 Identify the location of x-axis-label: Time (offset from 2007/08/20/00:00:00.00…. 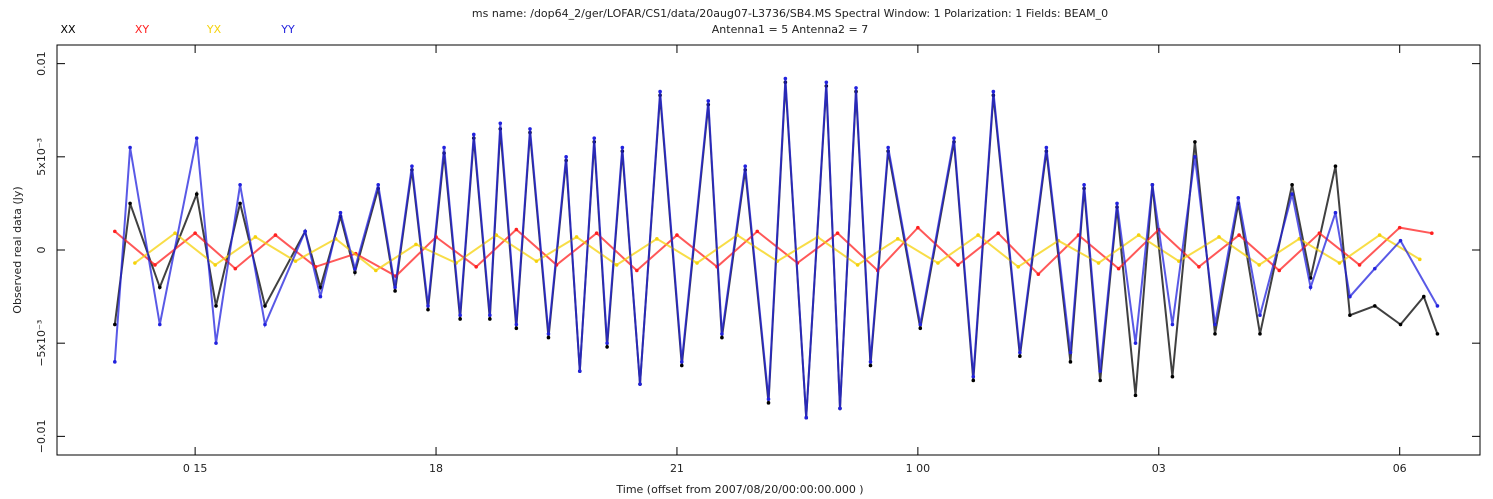
(739, 489).